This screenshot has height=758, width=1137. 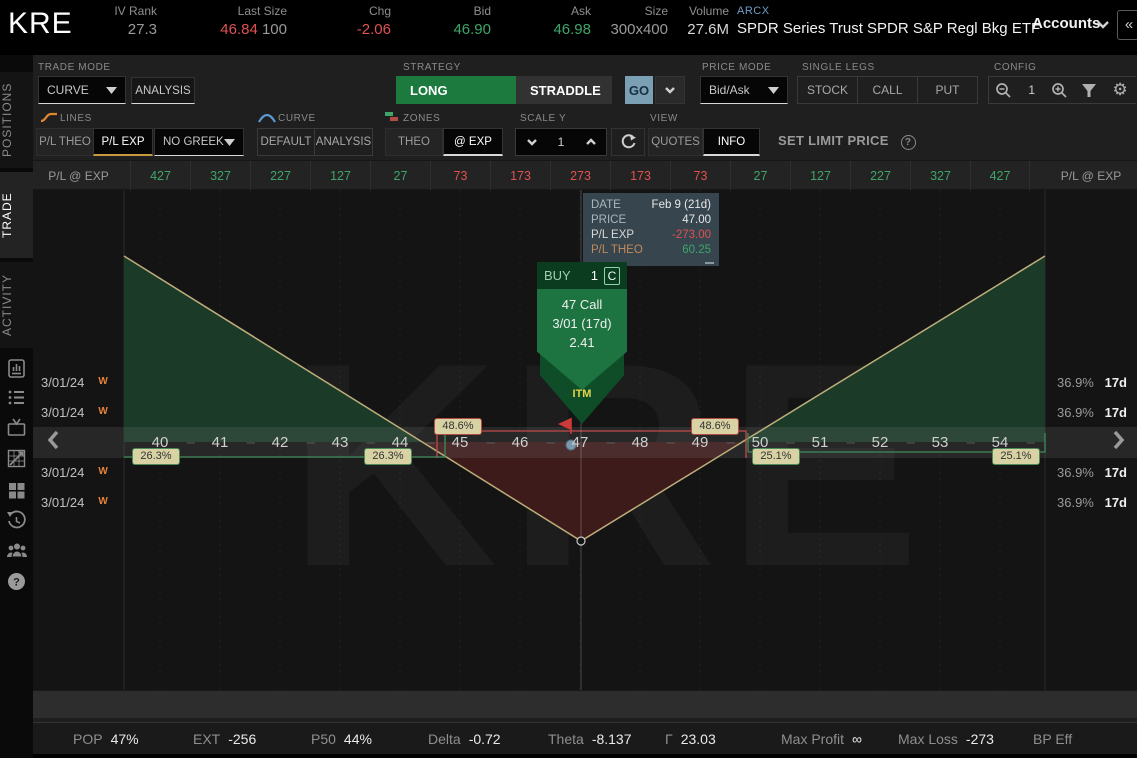 I want to click on zones-exp-toggle: @ EXP, so click(x=473, y=142).